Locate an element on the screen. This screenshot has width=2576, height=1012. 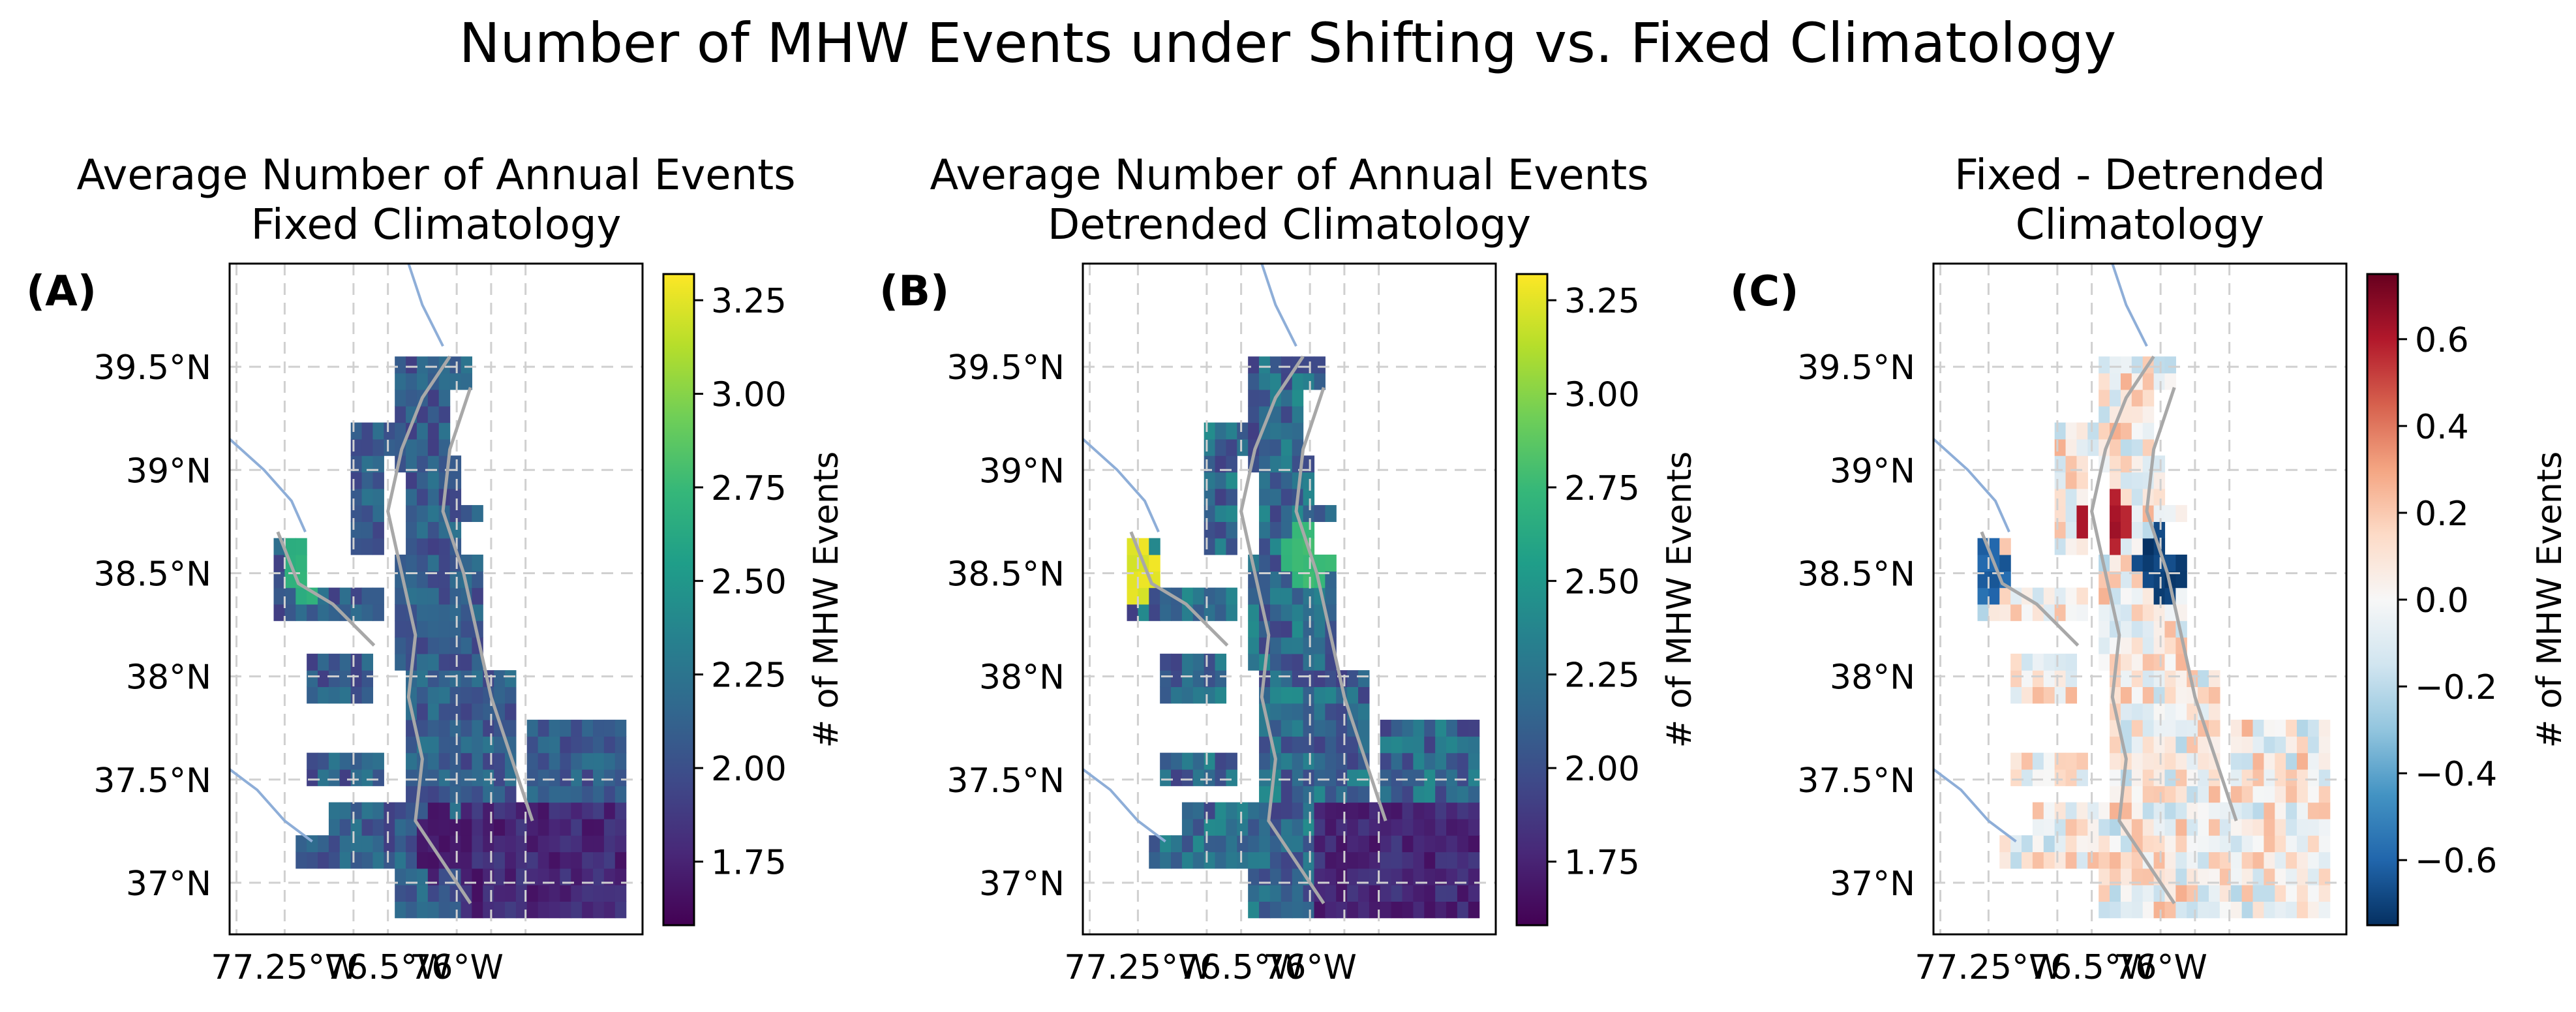
coastline is located at coordinates (2133, 629).